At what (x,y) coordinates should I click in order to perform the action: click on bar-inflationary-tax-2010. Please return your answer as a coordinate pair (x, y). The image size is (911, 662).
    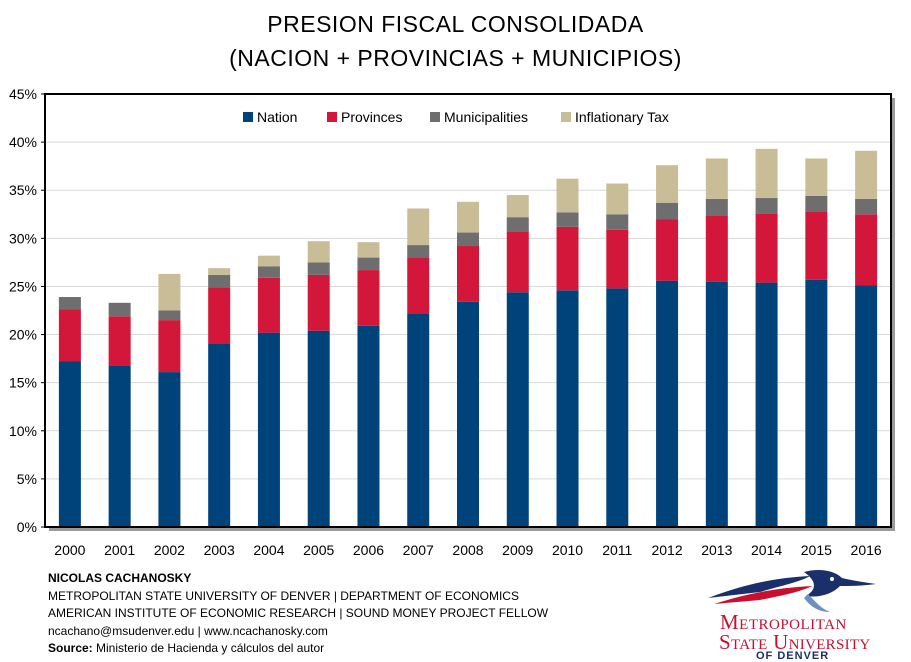
    Looking at the image, I should click on (567, 195).